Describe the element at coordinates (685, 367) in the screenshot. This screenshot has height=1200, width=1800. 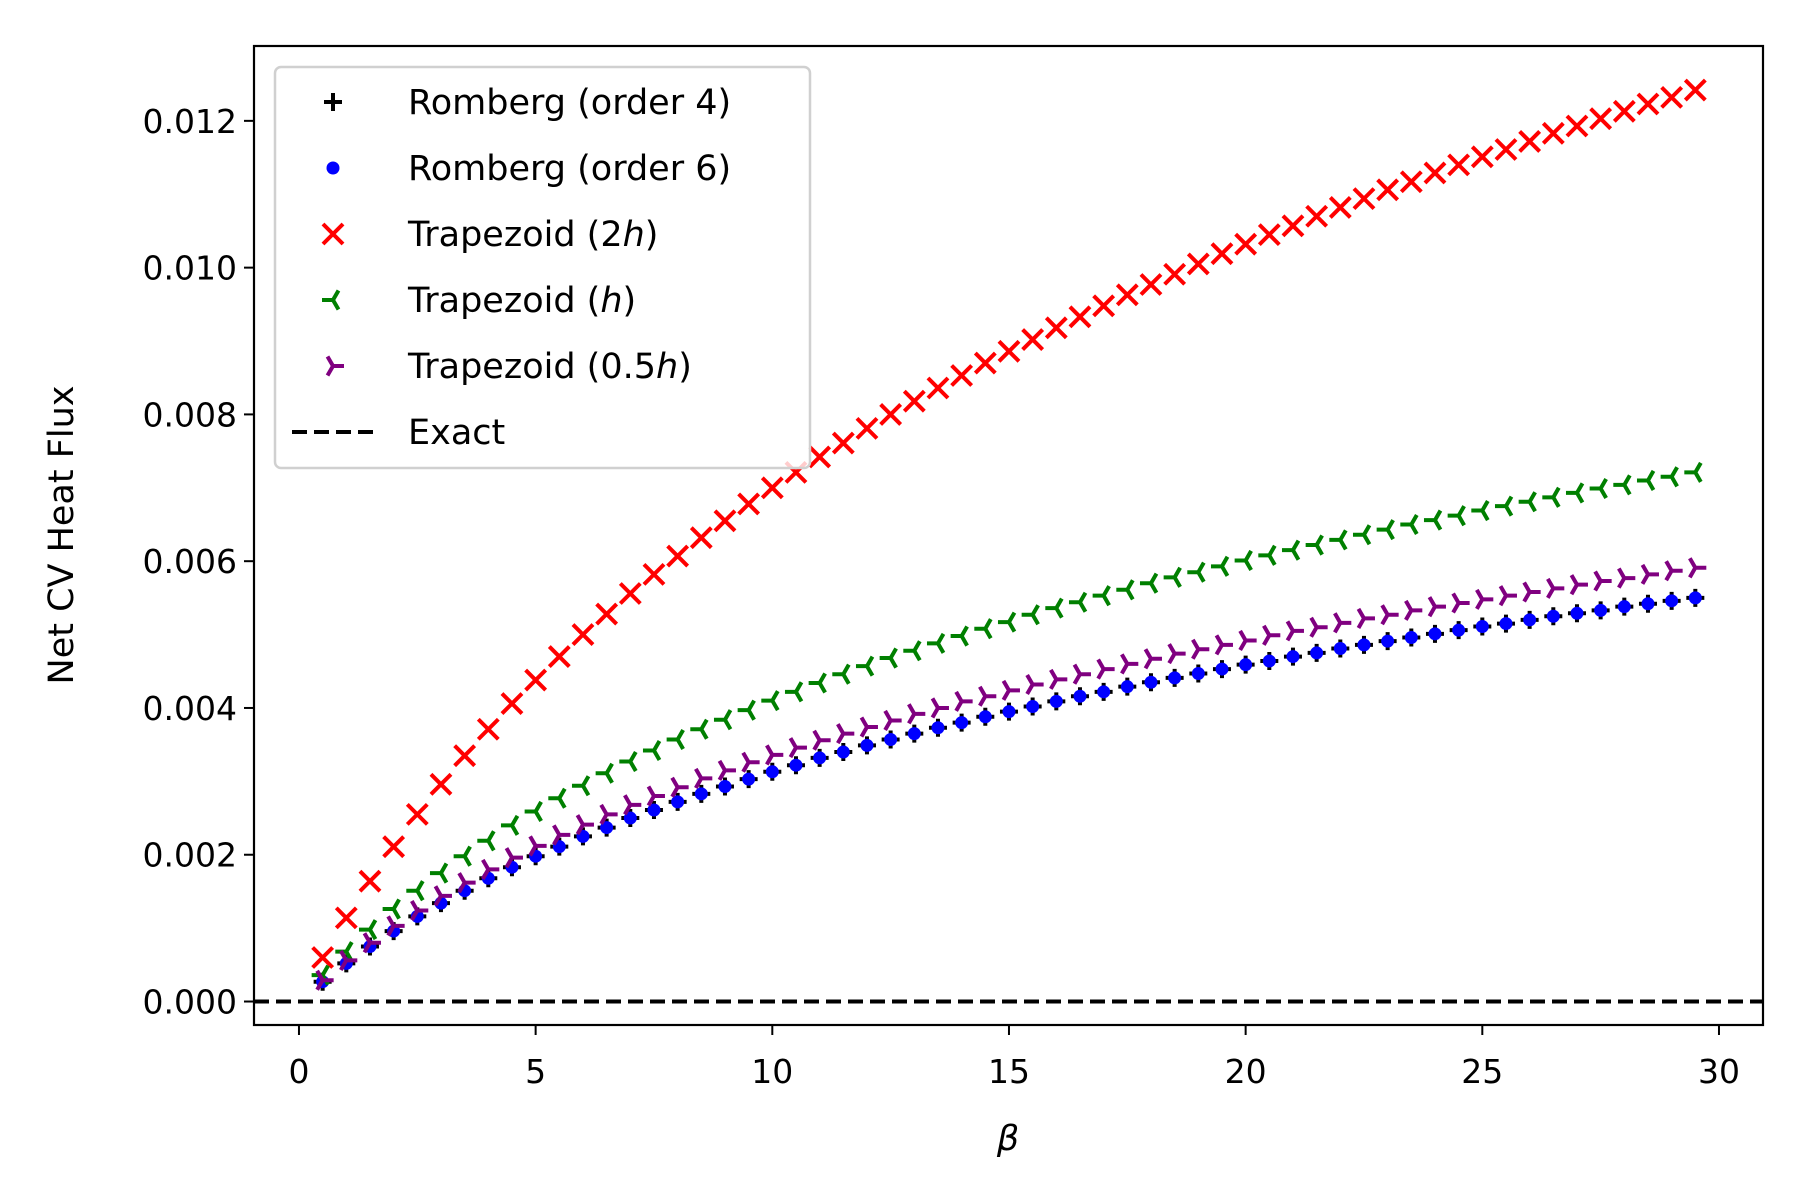
I see `legend-label-suffix: )` at that location.